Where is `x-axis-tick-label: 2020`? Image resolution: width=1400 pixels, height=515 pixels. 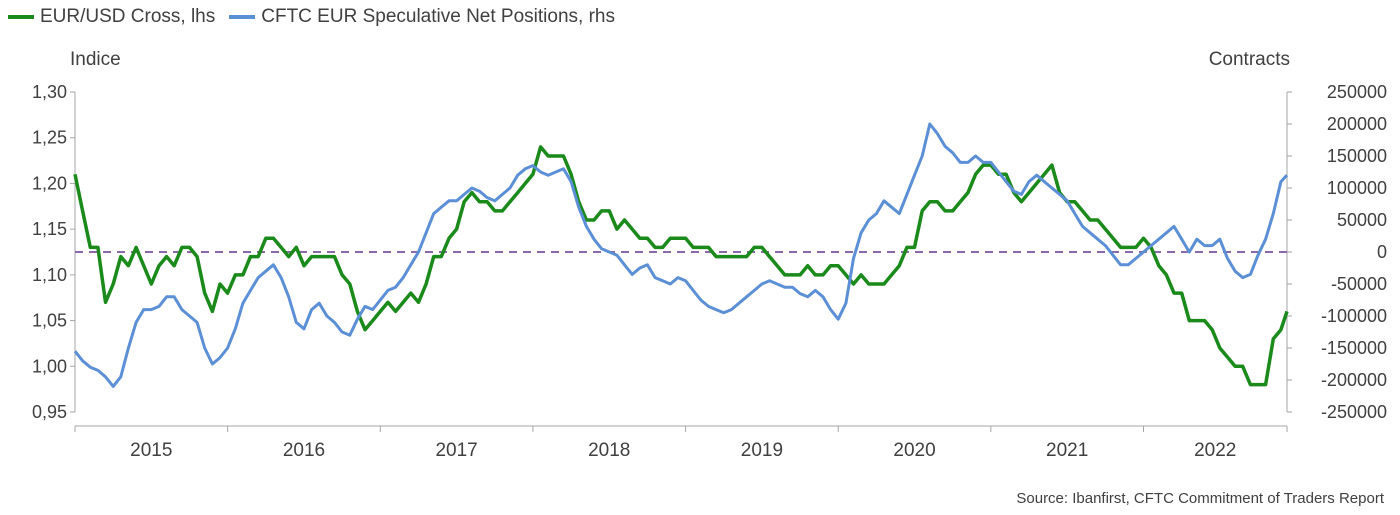 x-axis-tick-label: 2020 is located at coordinates (914, 450).